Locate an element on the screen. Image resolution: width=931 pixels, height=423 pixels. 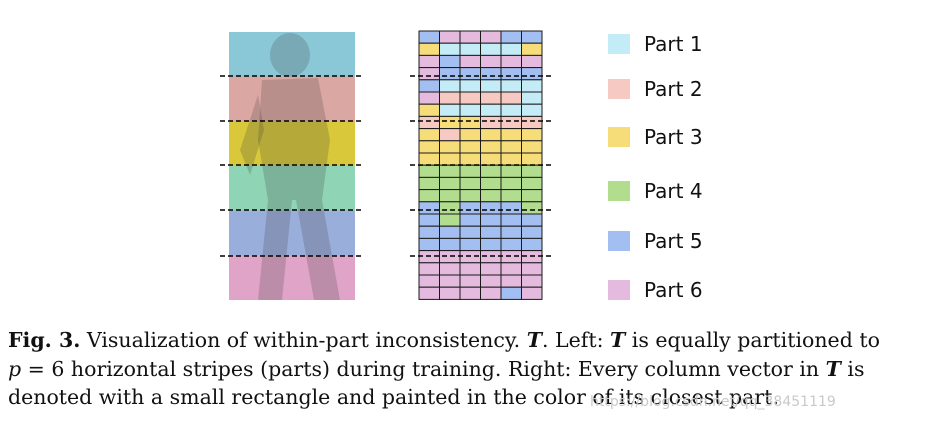
person-torso-shape is located at coordinates (294, 139).